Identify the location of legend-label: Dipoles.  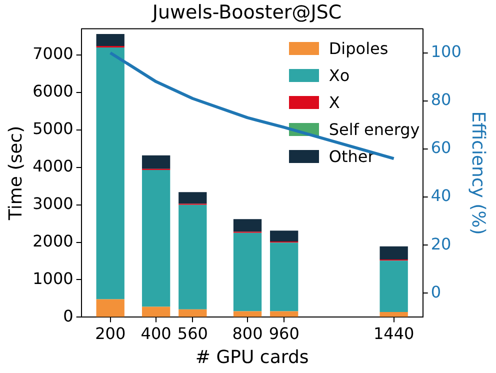
(358, 48).